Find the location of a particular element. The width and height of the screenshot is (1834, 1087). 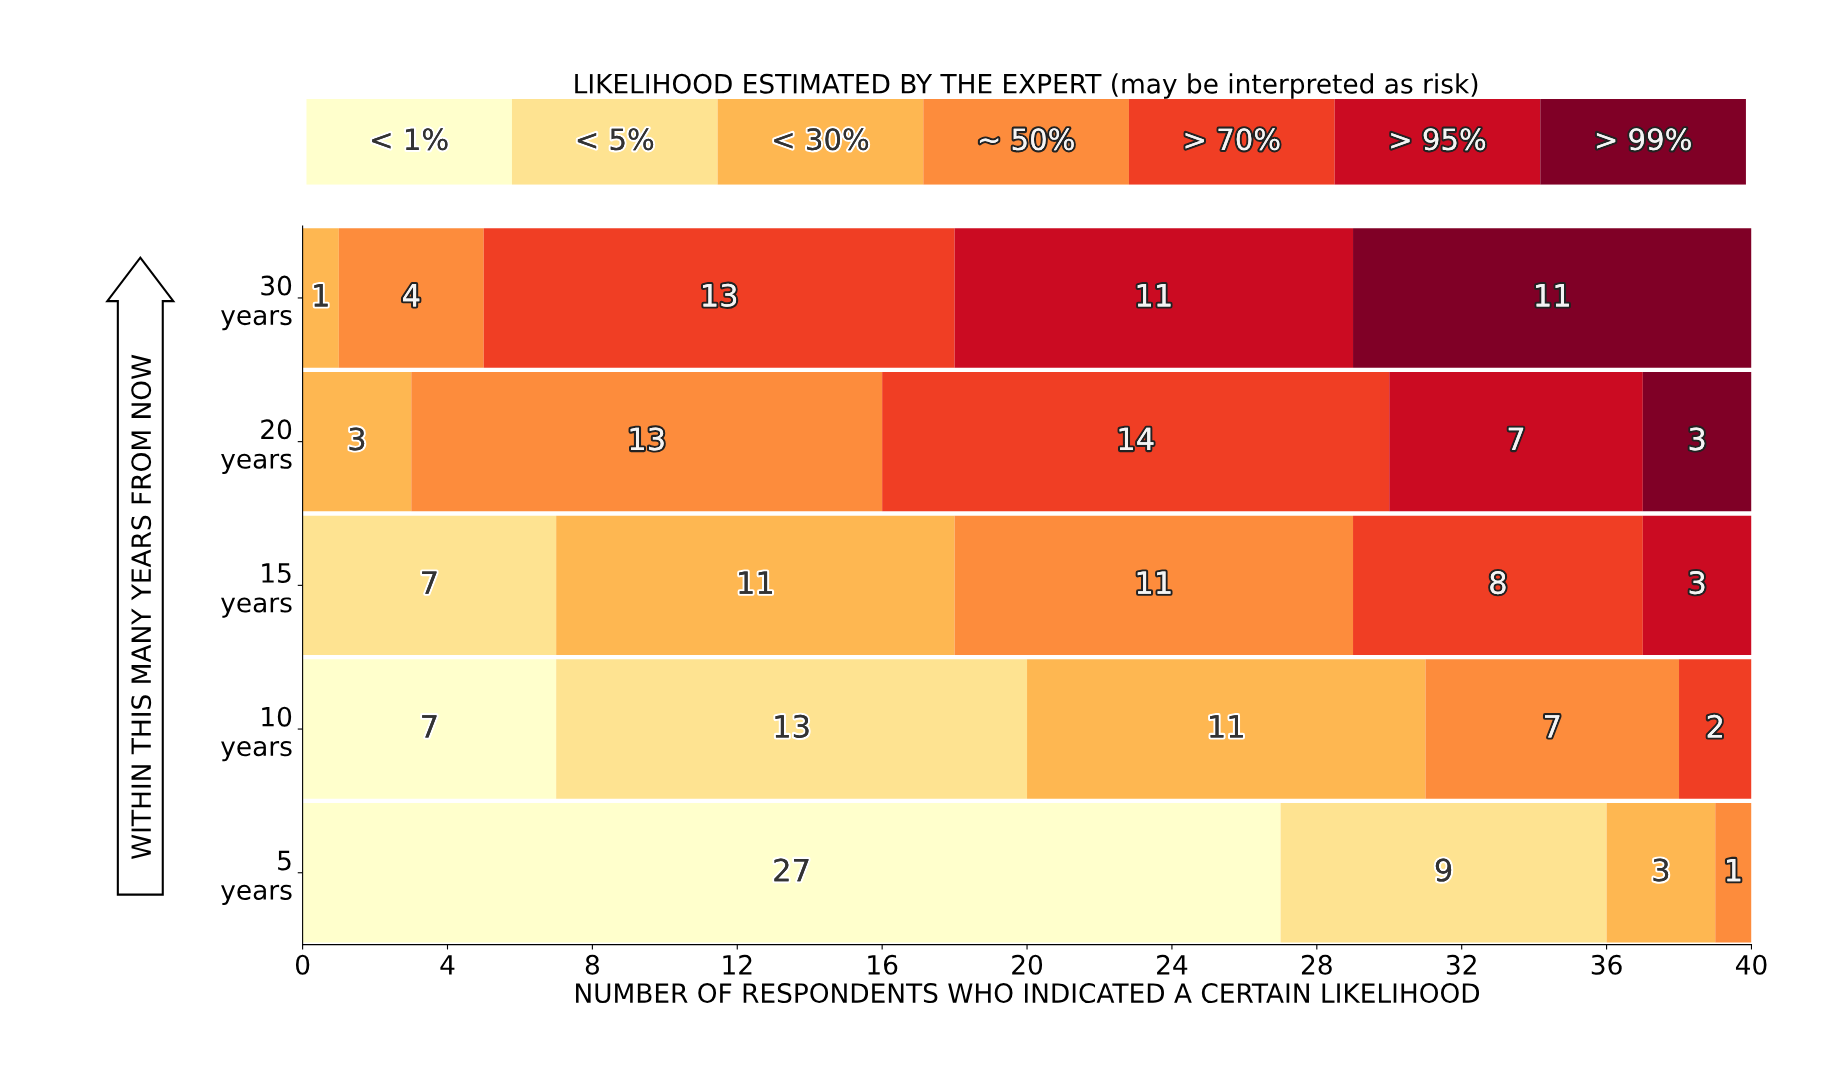

y-tick-label: 10 years is located at coordinates (256, 734).